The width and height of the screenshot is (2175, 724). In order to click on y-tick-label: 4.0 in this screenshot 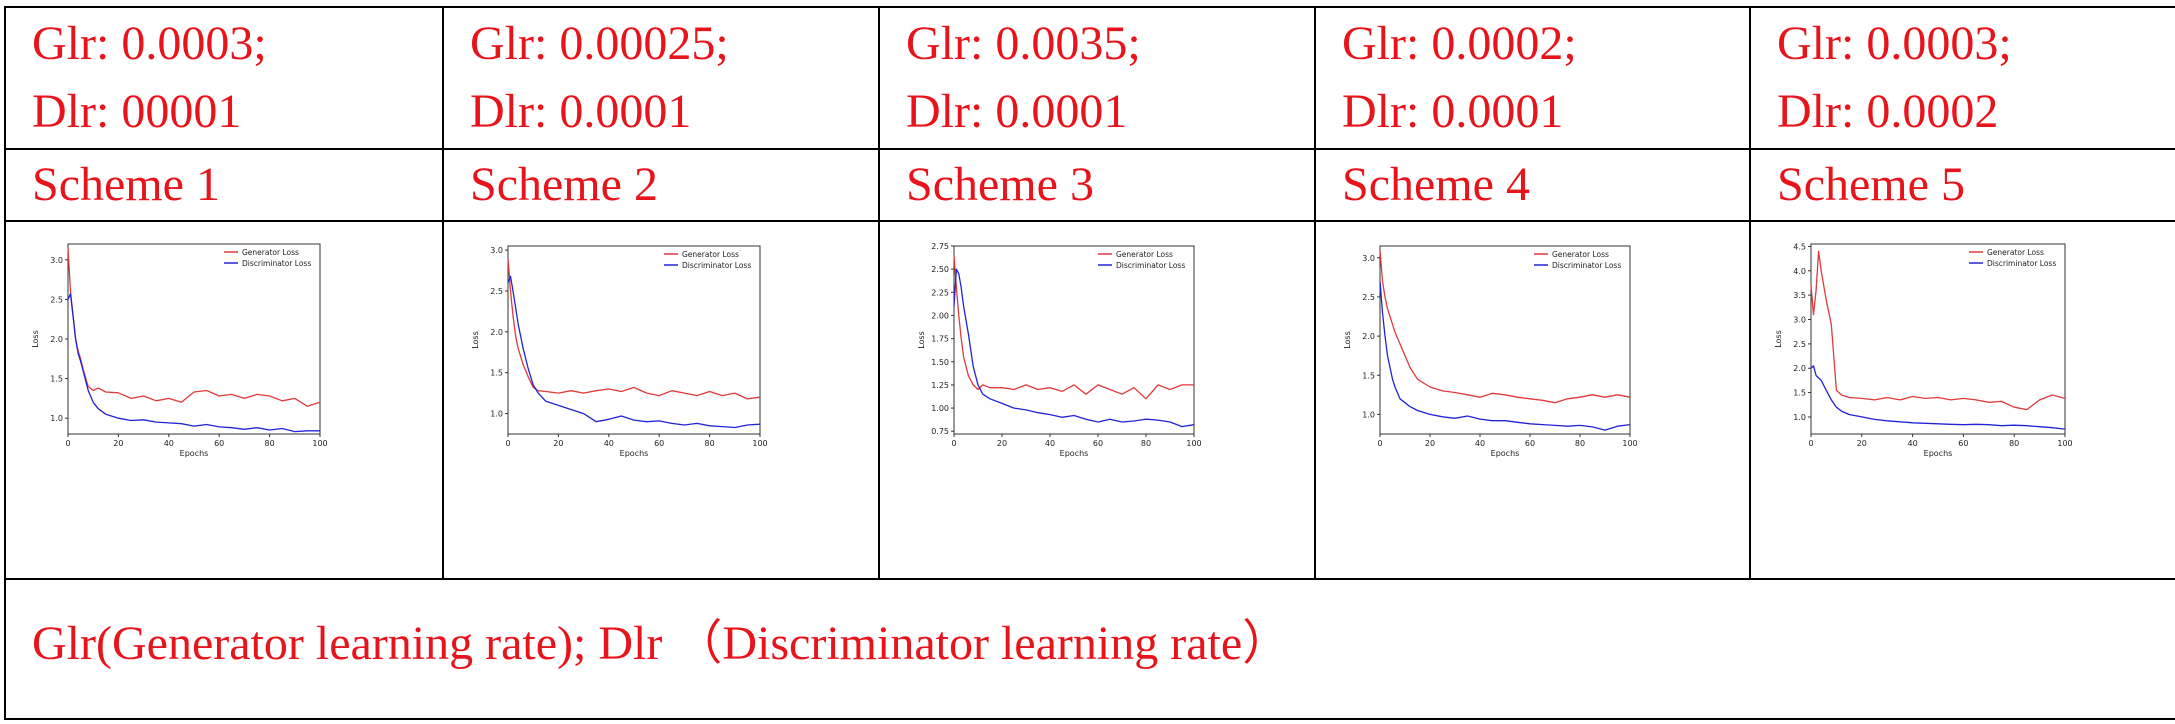, I will do `click(1799, 271)`.